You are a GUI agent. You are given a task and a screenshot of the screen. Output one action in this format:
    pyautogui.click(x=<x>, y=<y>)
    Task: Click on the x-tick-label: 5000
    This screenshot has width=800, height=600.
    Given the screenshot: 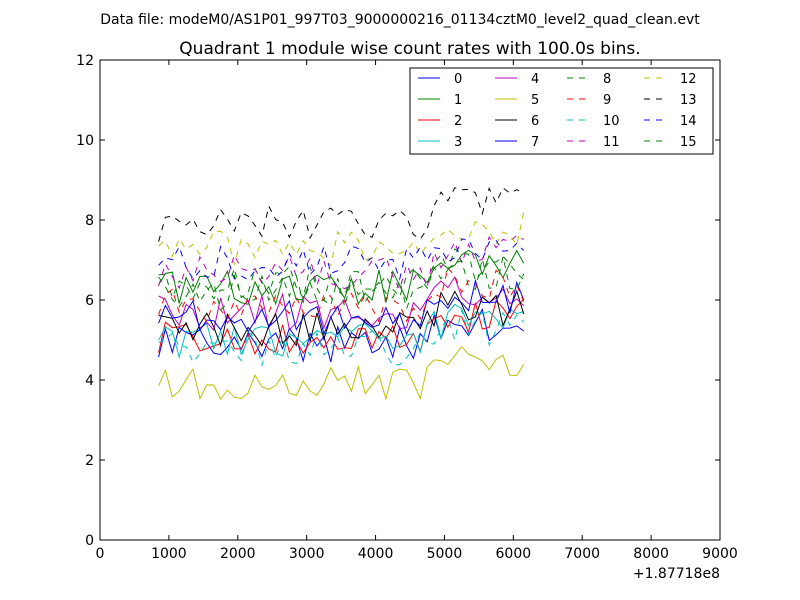 What is the action you would take?
    pyautogui.click(x=445, y=554)
    